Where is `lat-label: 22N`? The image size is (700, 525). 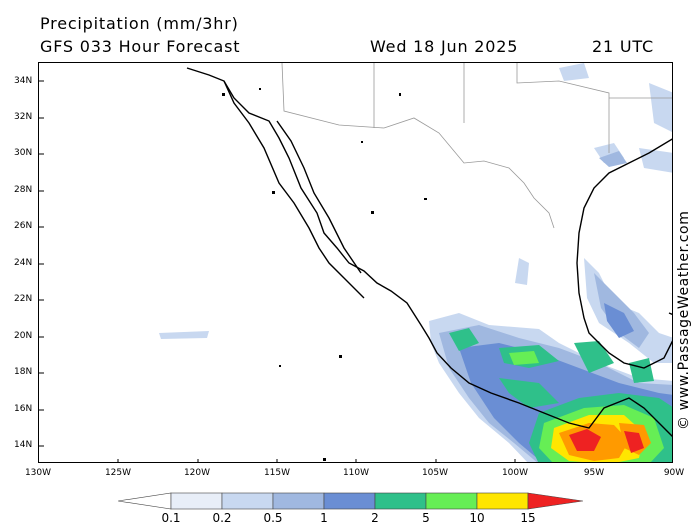 lat-label: 22N is located at coordinates (23, 299).